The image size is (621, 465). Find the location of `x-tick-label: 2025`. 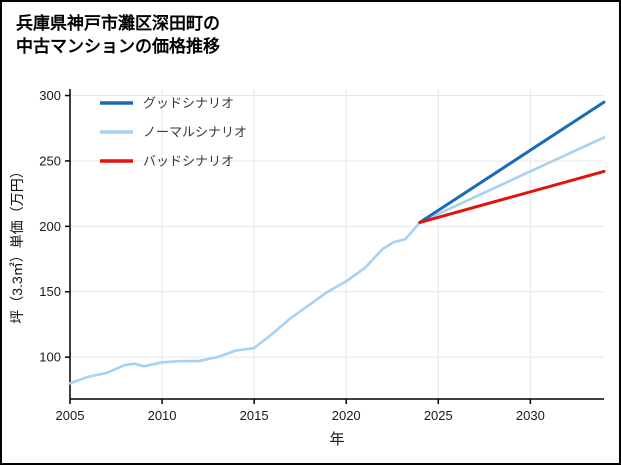

x-tick-label: 2025 is located at coordinates (438, 415).